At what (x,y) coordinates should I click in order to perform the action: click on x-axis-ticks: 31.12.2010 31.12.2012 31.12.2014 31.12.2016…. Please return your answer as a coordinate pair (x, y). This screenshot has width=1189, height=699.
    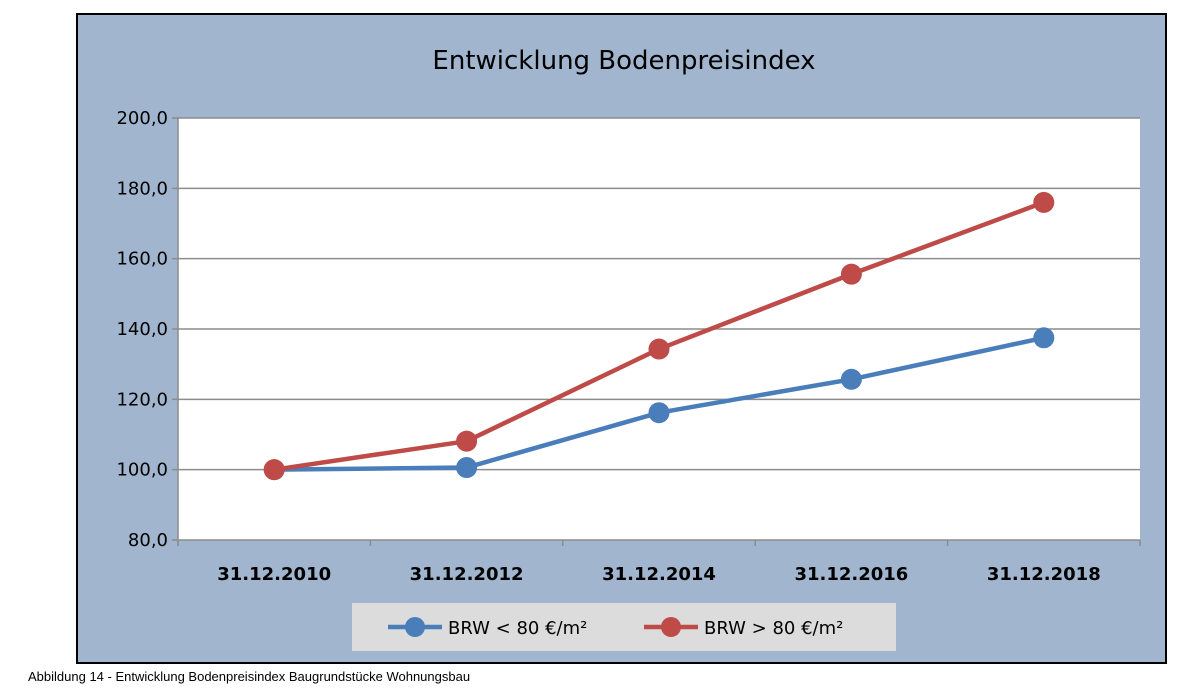
    Looking at the image, I should click on (658, 574).